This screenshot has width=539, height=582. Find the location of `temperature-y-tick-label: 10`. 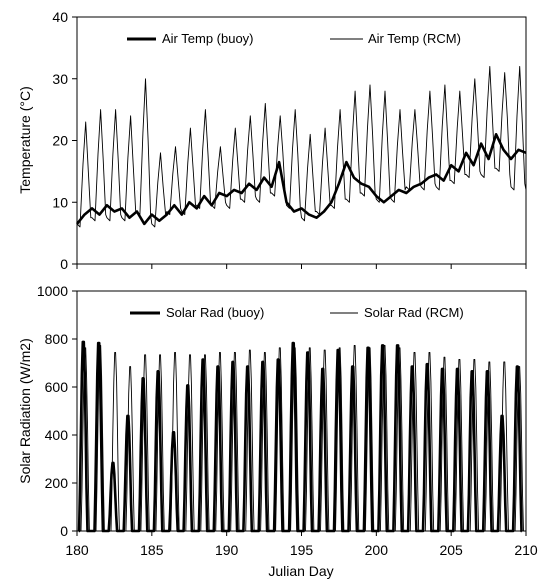

temperature-y-tick-label: 10 is located at coordinates (60, 202).